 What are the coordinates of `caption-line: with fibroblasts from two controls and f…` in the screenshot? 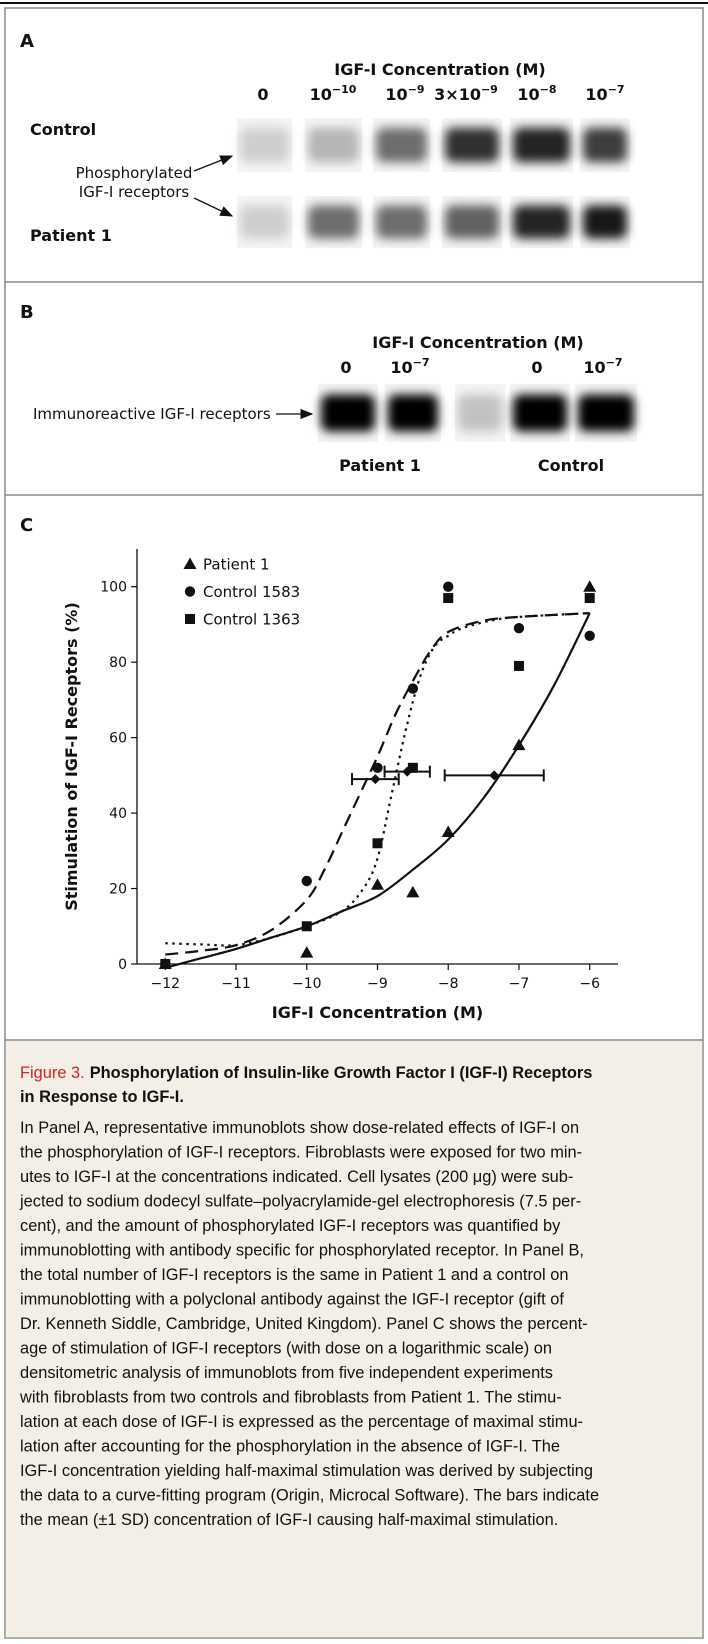 It's located at (290, 1398).